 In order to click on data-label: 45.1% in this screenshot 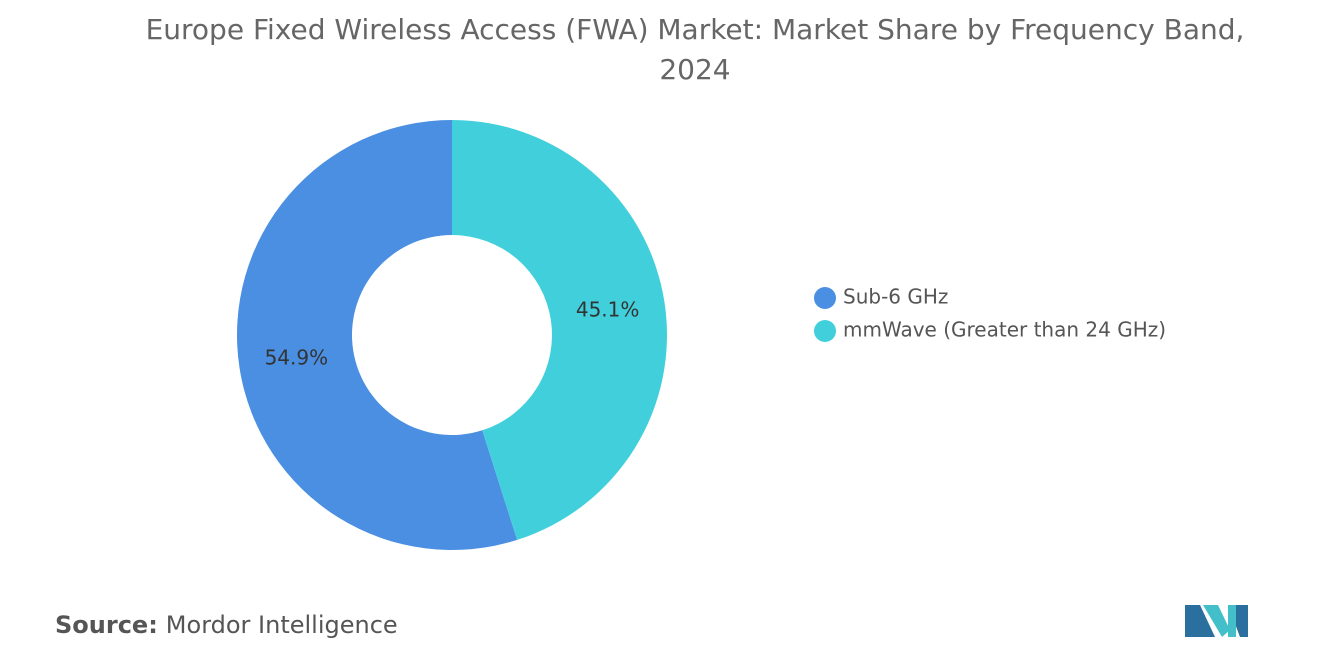, I will do `click(608, 309)`.